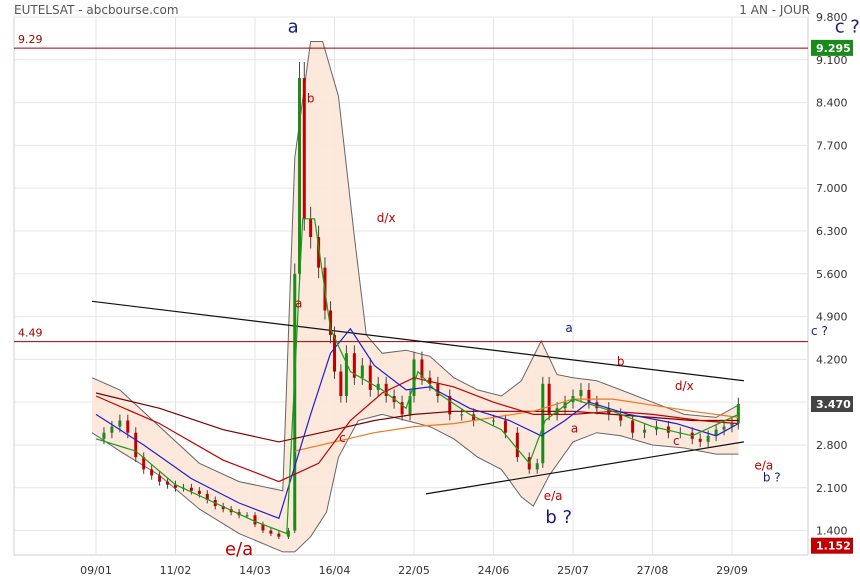 The height and width of the screenshot is (580, 860). What do you see at coordinates (516, 425) in the screenshot?
I see `ma100-line` at bounding box center [516, 425].